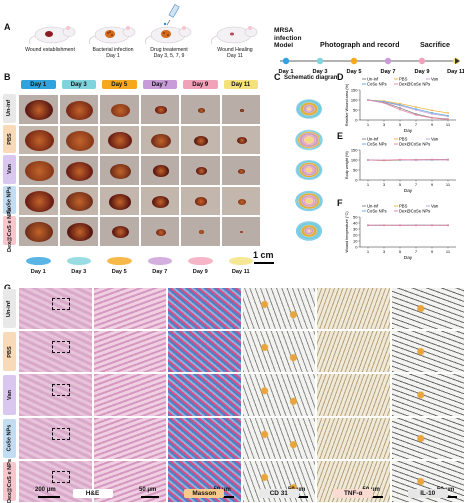 The image size is (466, 503). I want to click on histology-group-text: Dex@CoS e NPs, so click(10, 481).